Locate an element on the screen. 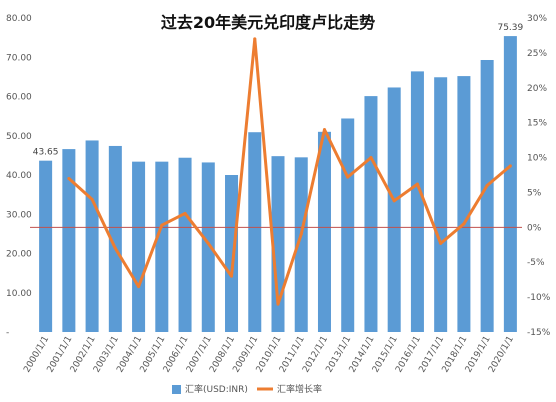 The width and height of the screenshot is (556, 402). bar-2006/1/1 is located at coordinates (185, 244).